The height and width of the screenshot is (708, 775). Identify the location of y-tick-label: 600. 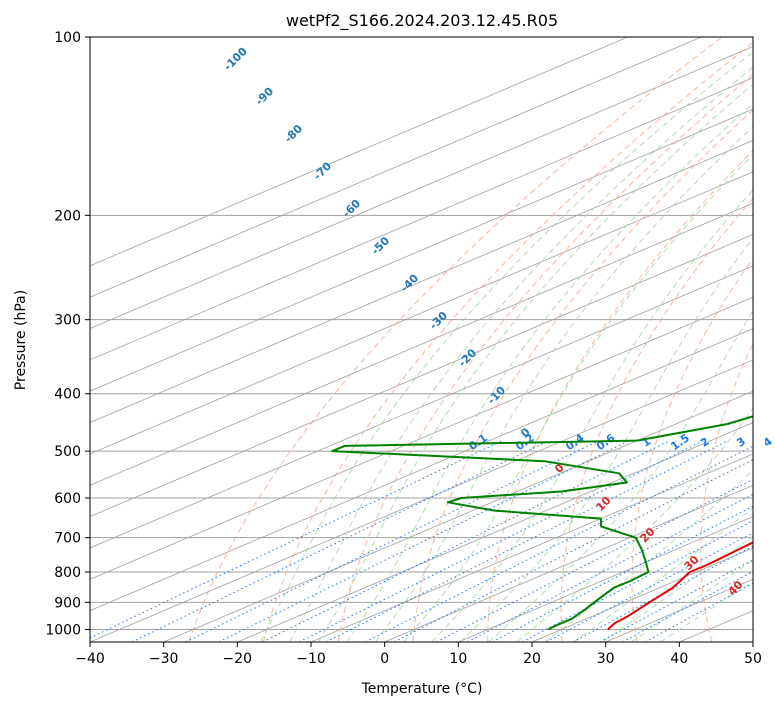
(67, 499).